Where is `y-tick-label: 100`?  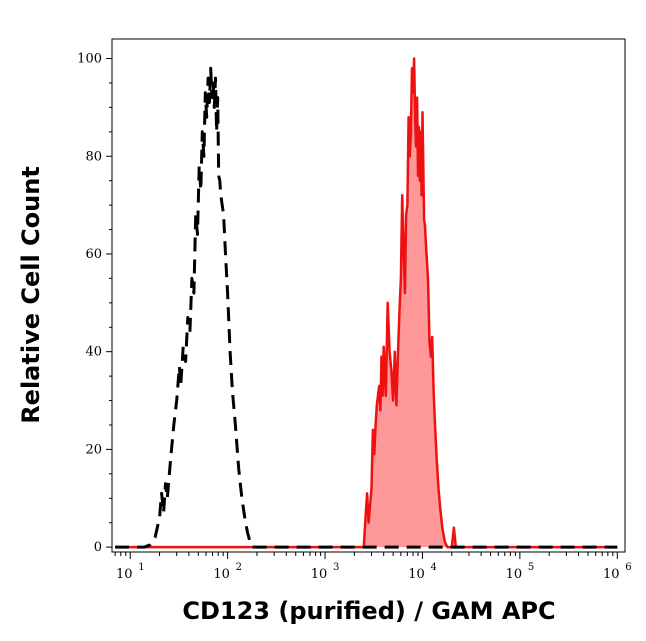
y-tick-label: 100 is located at coordinates (89, 59).